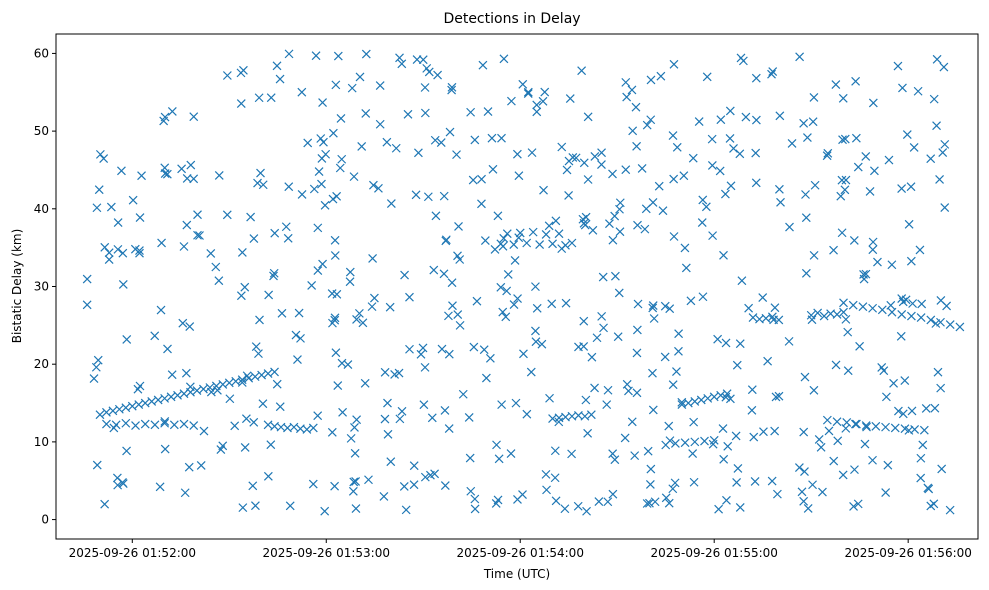  What do you see at coordinates (45, 286) in the screenshot?
I see `y-axis: 0 10 20 30 40 50 60` at bounding box center [45, 286].